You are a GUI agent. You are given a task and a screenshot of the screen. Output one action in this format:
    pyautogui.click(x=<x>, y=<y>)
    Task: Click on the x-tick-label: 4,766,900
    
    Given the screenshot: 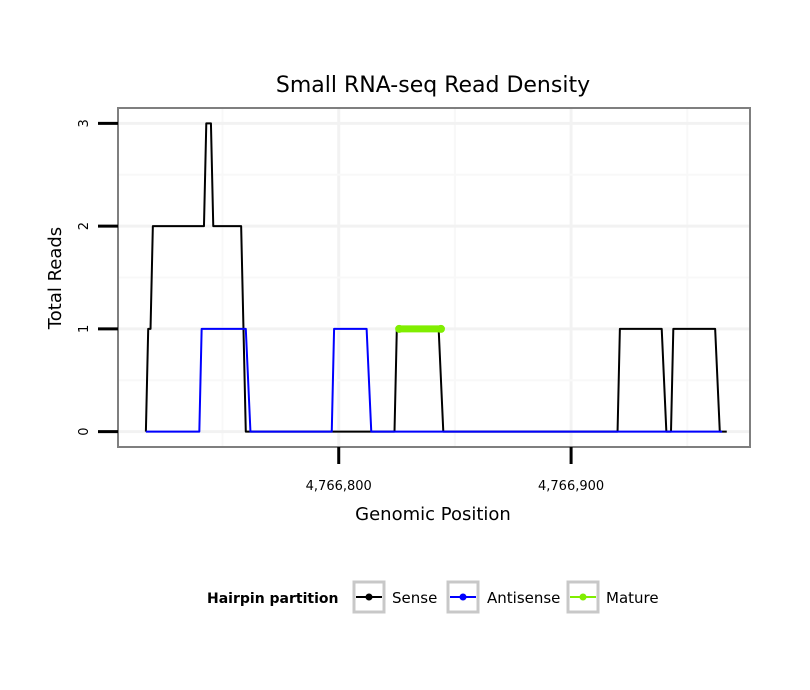 What is the action you would take?
    pyautogui.click(x=571, y=486)
    